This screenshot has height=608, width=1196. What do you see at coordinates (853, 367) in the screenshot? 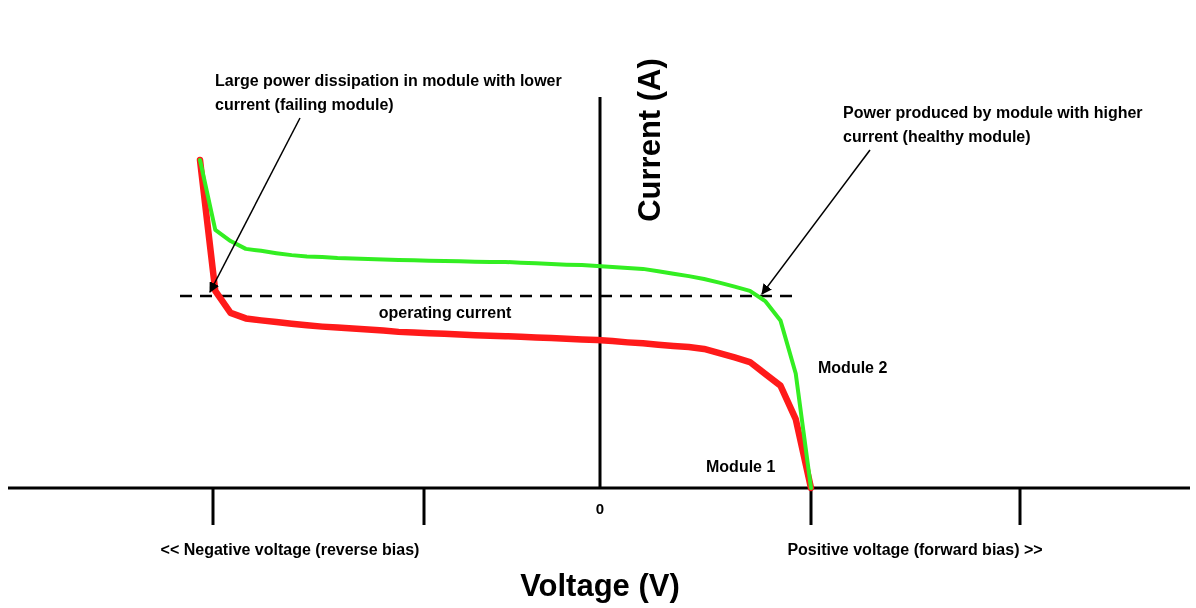
I see `series-label: Module 2` at bounding box center [853, 367].